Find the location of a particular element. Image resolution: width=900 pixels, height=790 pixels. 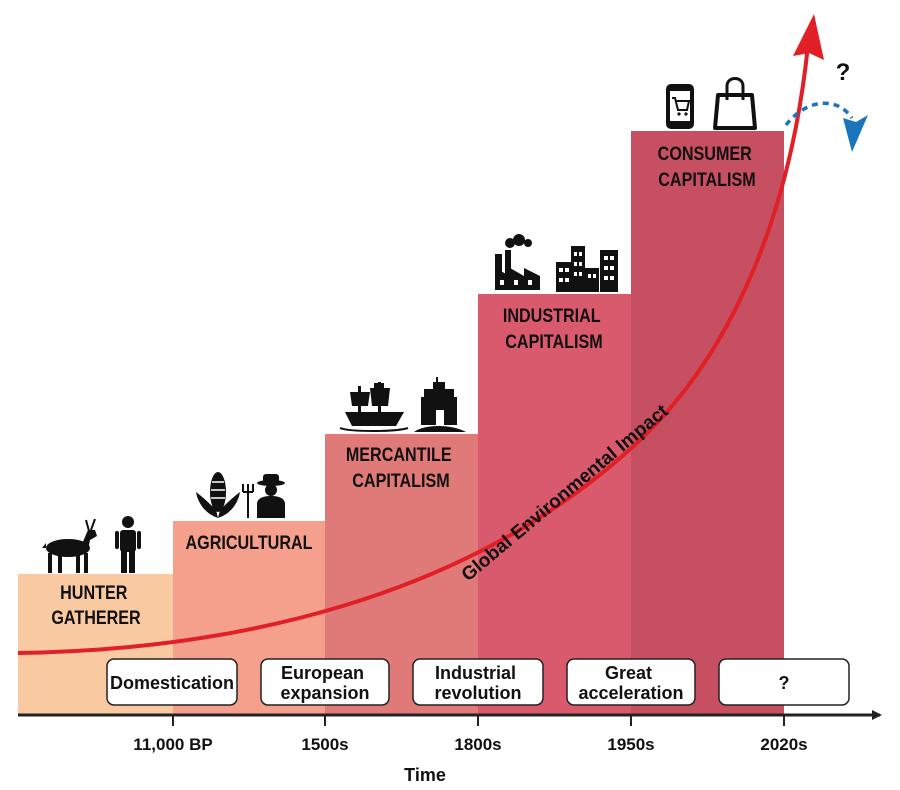

alternative-path is located at coordinates (826, 126).